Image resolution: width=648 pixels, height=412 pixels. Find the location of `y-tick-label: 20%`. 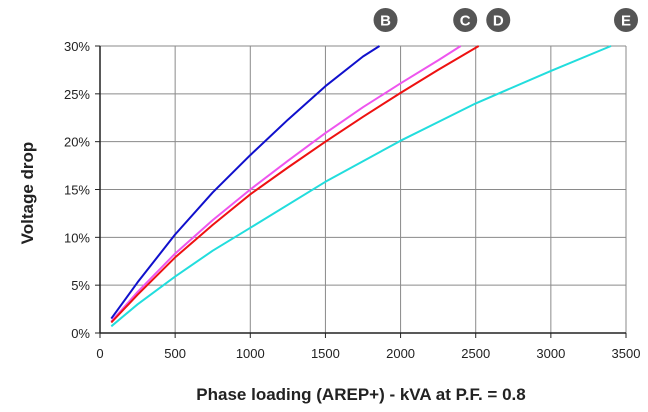

y-tick-label: 20% is located at coordinates (77, 142).